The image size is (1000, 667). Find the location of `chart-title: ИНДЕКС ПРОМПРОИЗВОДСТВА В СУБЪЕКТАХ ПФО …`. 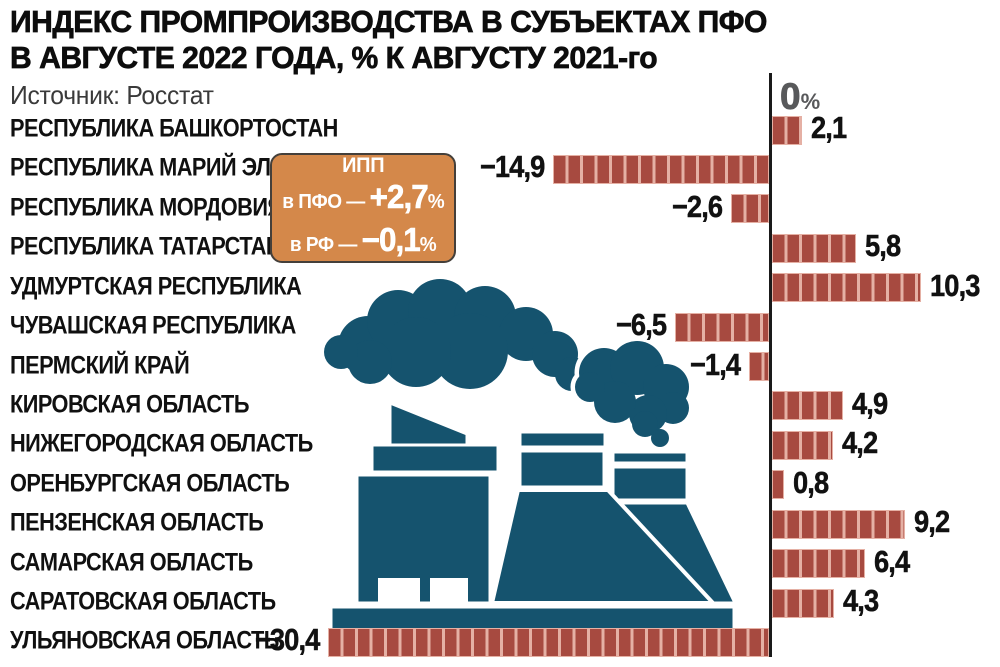

chart-title: ИНДЕКС ПРОМПРОИЗВОДСТВА В СУБЪЕКТАХ ПФО … is located at coordinates (389, 40).